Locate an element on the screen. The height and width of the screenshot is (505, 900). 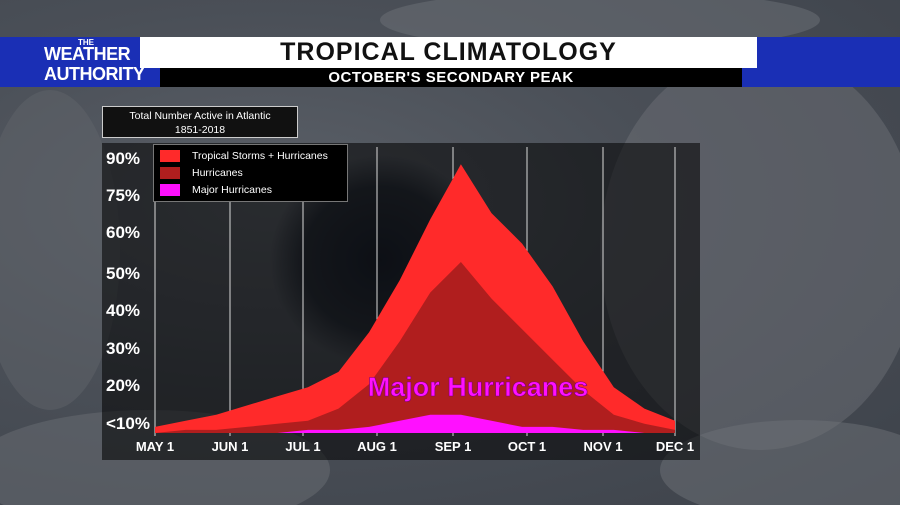
station-logo: THE WEATHER AUTHORITY is located at coordinates (72, 62).